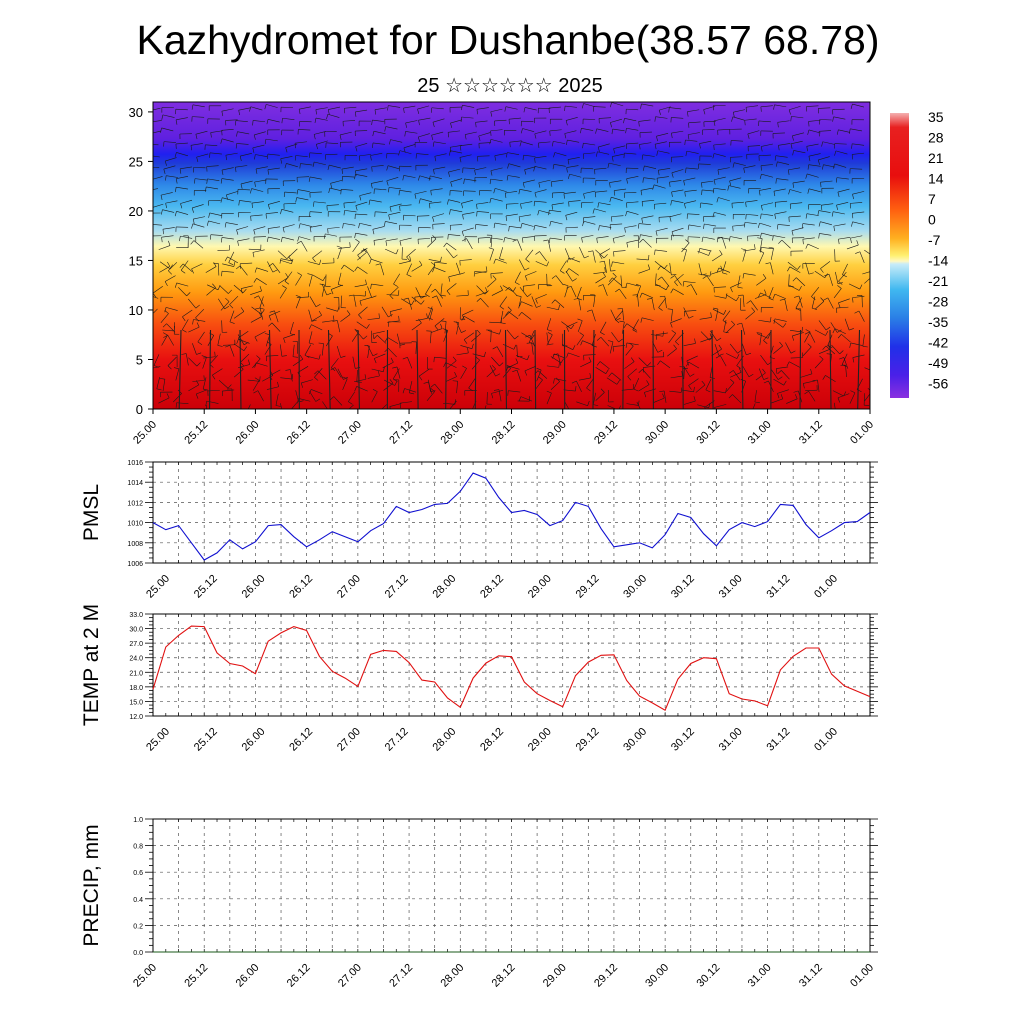  Describe the element at coordinates (254, 587) in the screenshot. I see `x-tick-label: 26.00` at that location.